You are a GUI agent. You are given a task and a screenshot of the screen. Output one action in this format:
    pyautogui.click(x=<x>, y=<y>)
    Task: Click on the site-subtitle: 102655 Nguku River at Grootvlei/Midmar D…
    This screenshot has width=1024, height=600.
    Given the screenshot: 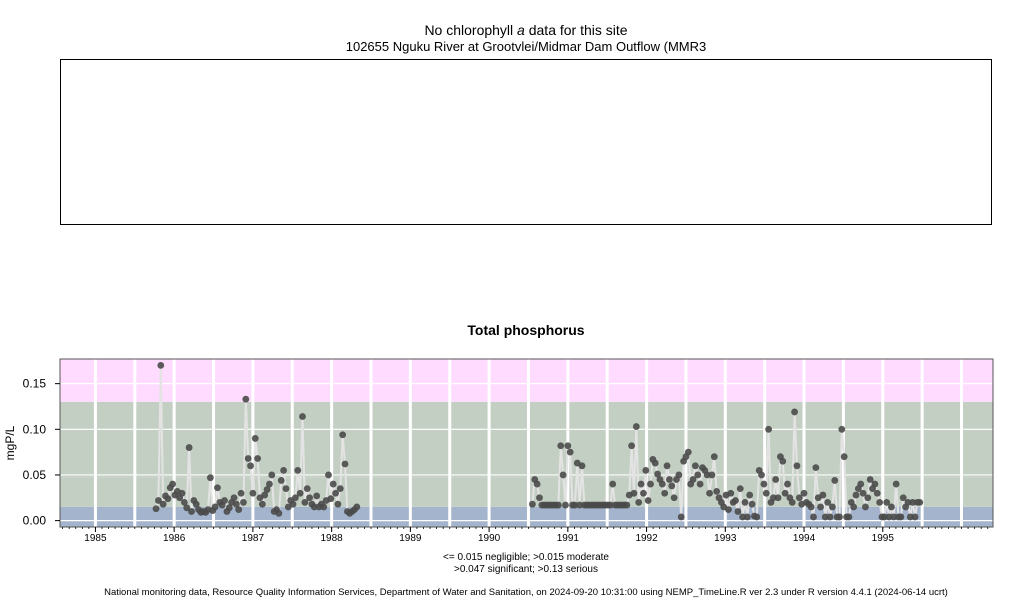 What is the action you would take?
    pyautogui.click(x=526, y=46)
    